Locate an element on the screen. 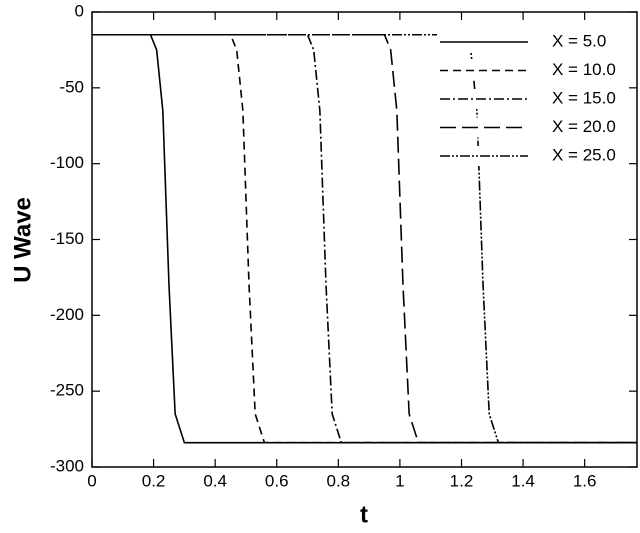  x-tick-label: 1.4 is located at coordinates (523, 480).